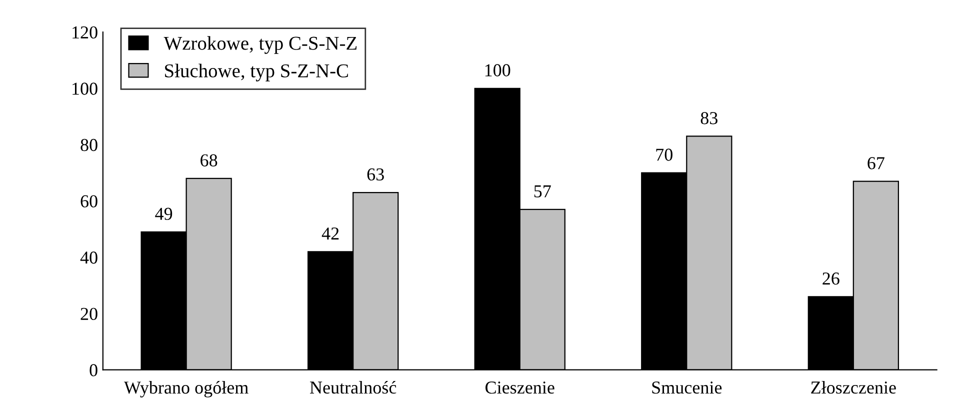 The image size is (953, 406). What do you see at coordinates (89, 314) in the screenshot?
I see `y-tick-label: 20` at bounding box center [89, 314].